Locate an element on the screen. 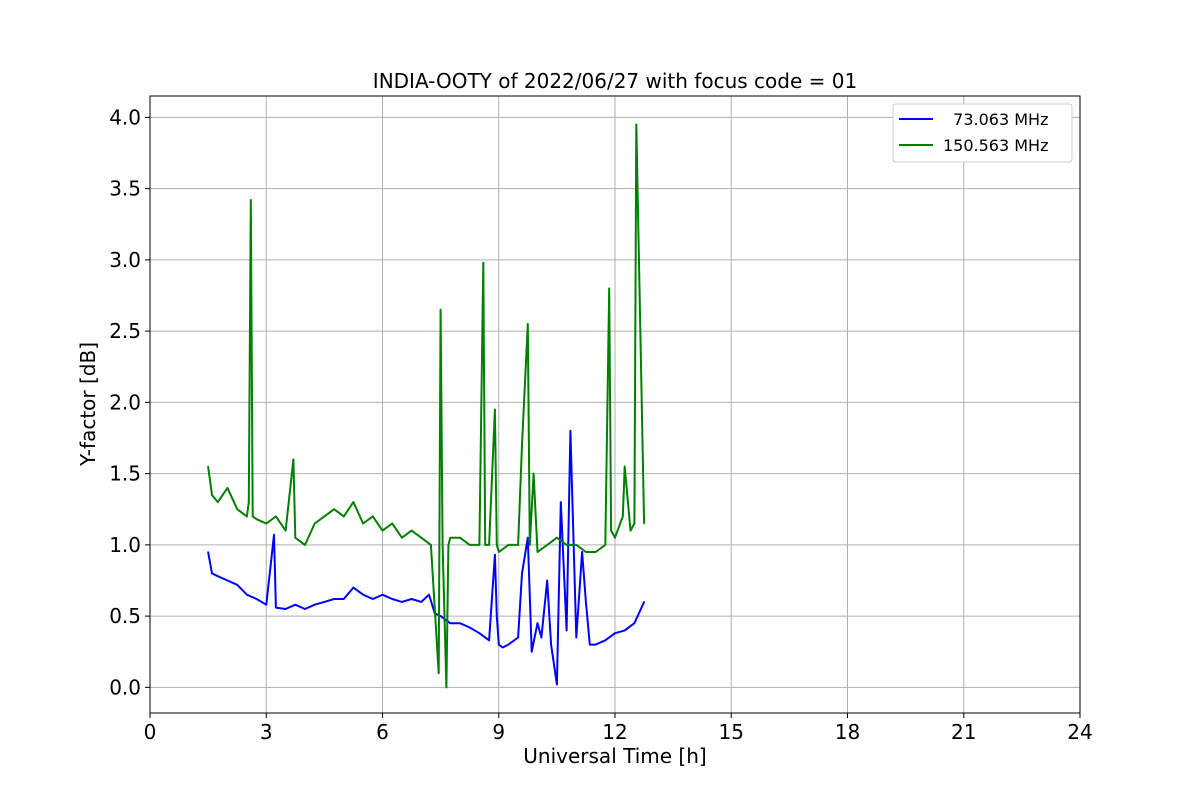  y-tick-label: 3.0 is located at coordinates (125, 260).